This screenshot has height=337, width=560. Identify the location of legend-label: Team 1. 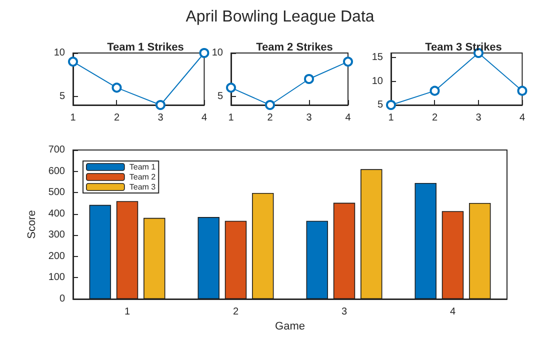
(142, 167).